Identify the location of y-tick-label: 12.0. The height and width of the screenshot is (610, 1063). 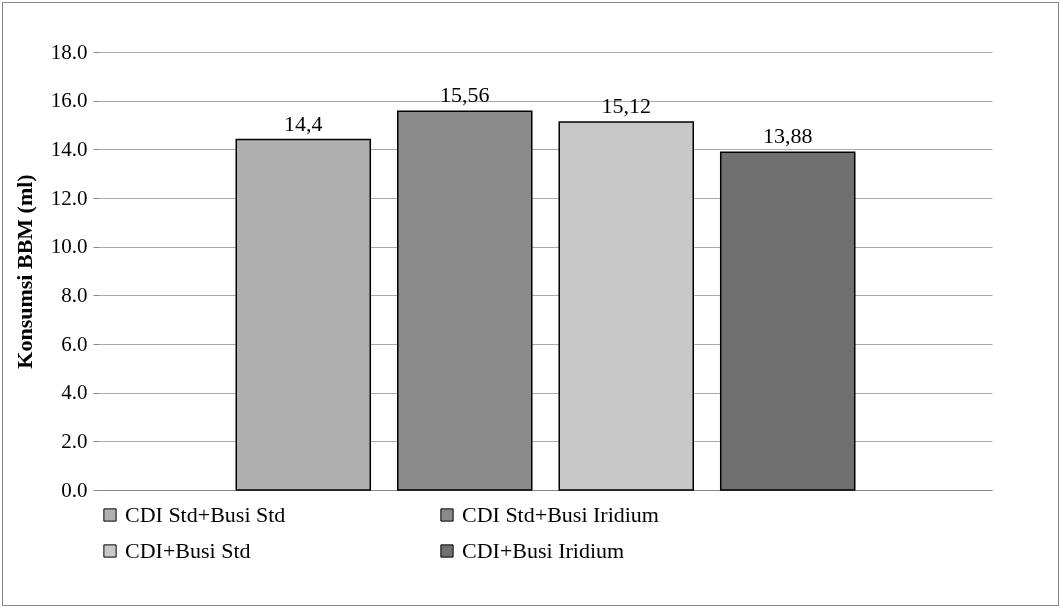
(69, 197).